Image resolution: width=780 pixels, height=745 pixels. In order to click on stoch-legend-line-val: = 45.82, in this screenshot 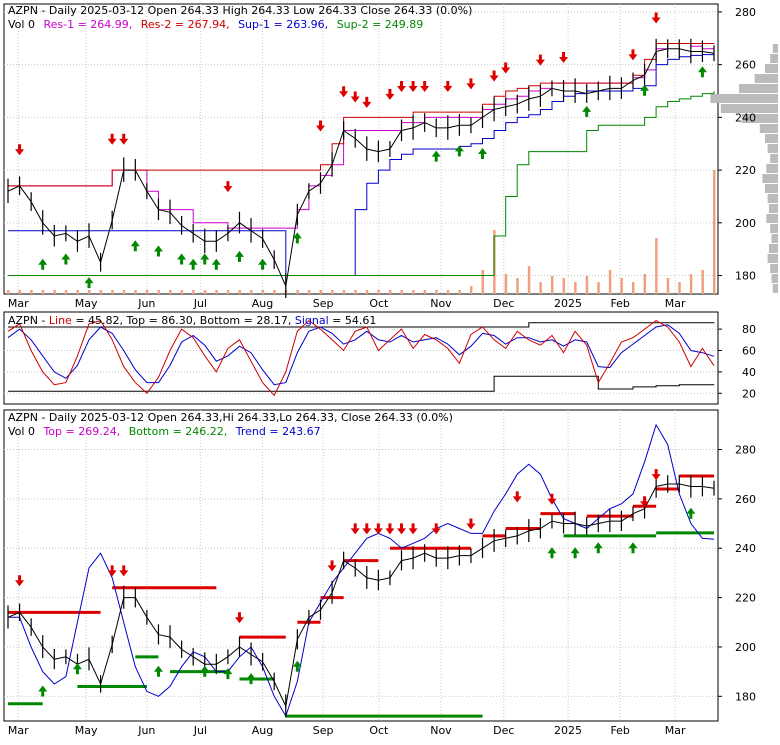, I will do `click(99, 320)`.